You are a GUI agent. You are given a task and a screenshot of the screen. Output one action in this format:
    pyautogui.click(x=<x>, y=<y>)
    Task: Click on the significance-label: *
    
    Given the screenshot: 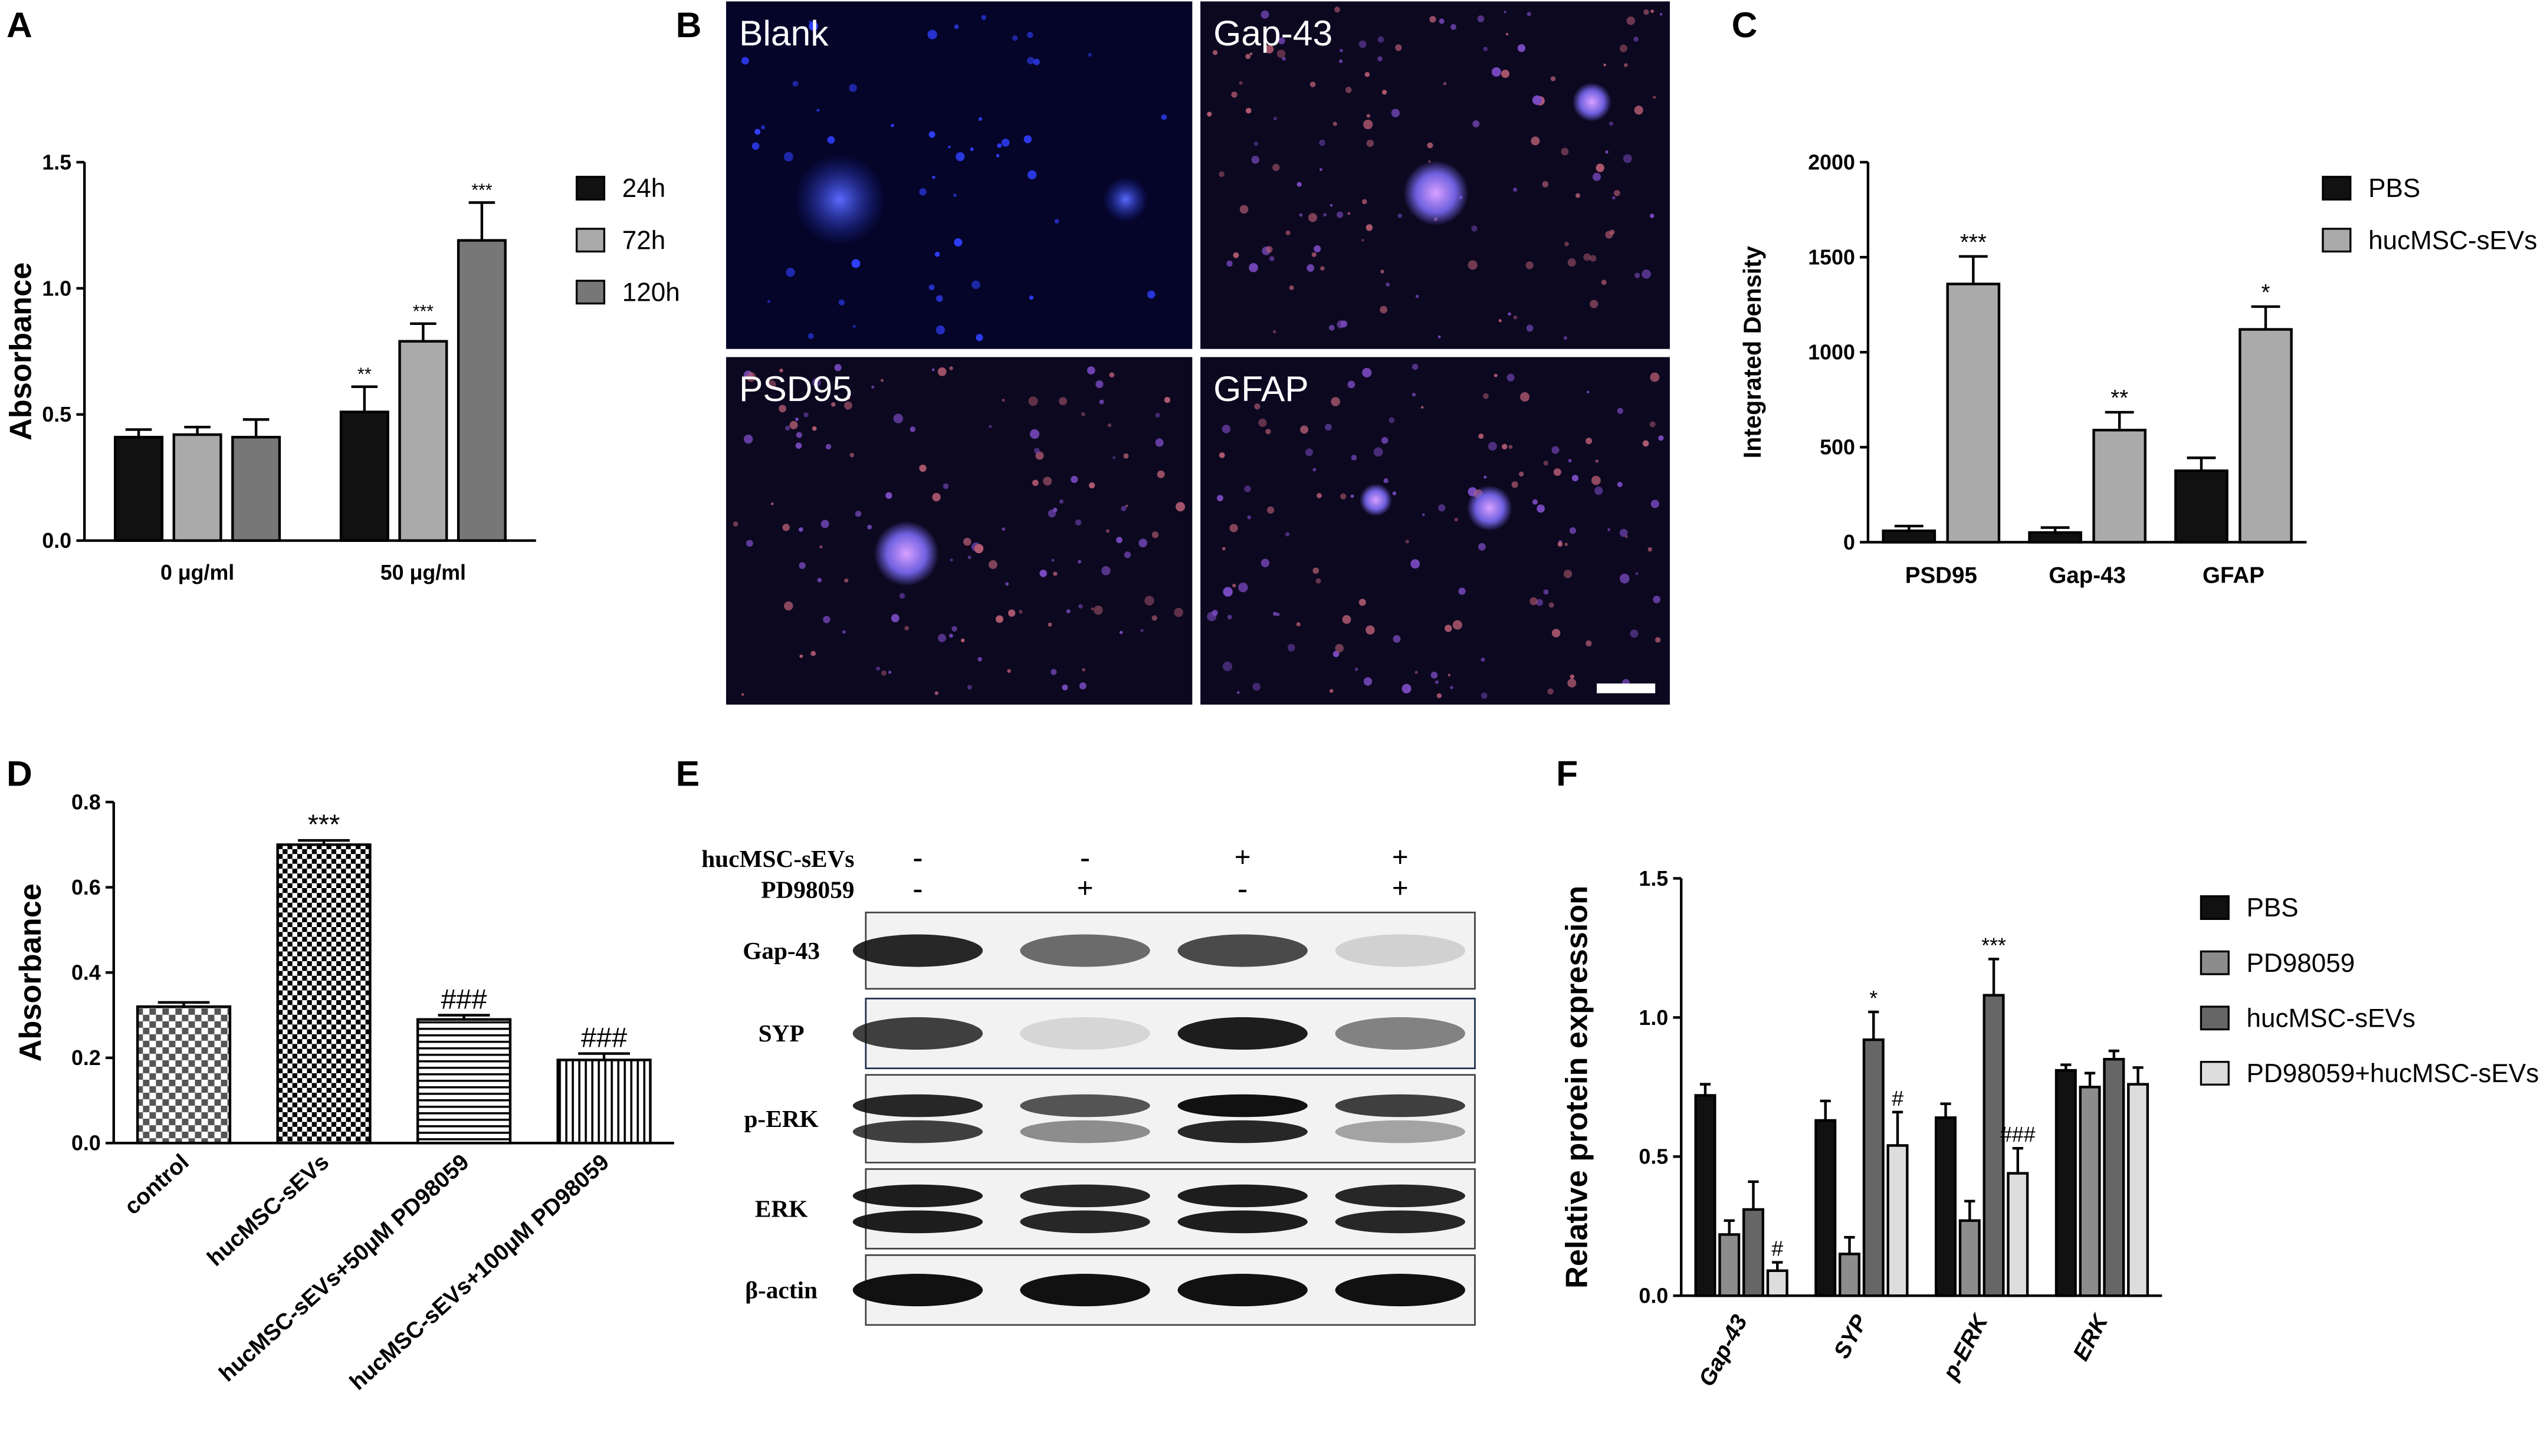 What is the action you would take?
    pyautogui.click(x=2266, y=292)
    